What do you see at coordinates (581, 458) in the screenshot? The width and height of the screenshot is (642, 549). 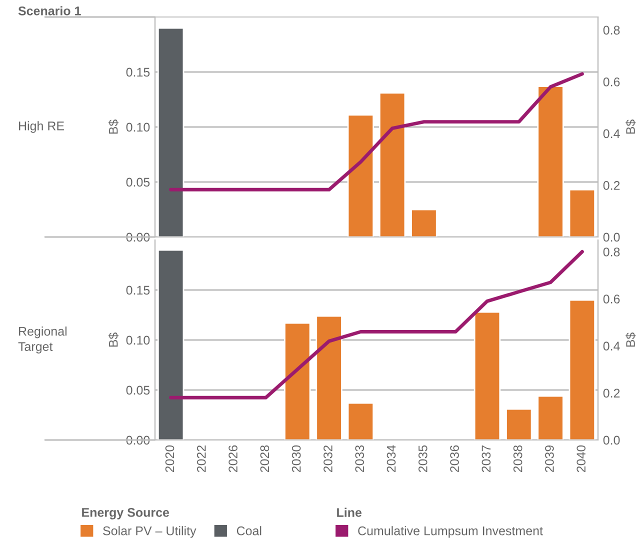 I see `x-tick-label: 2040` at bounding box center [581, 458].